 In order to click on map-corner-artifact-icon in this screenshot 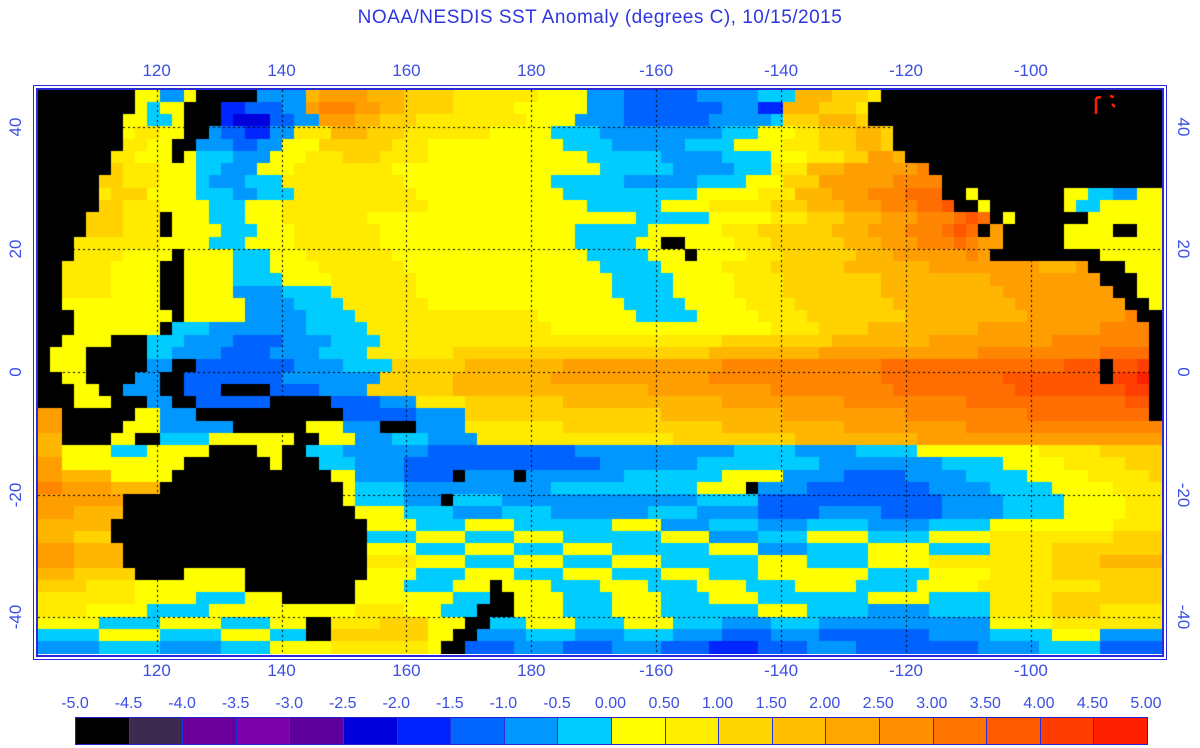, I will do `click(1105, 104)`.